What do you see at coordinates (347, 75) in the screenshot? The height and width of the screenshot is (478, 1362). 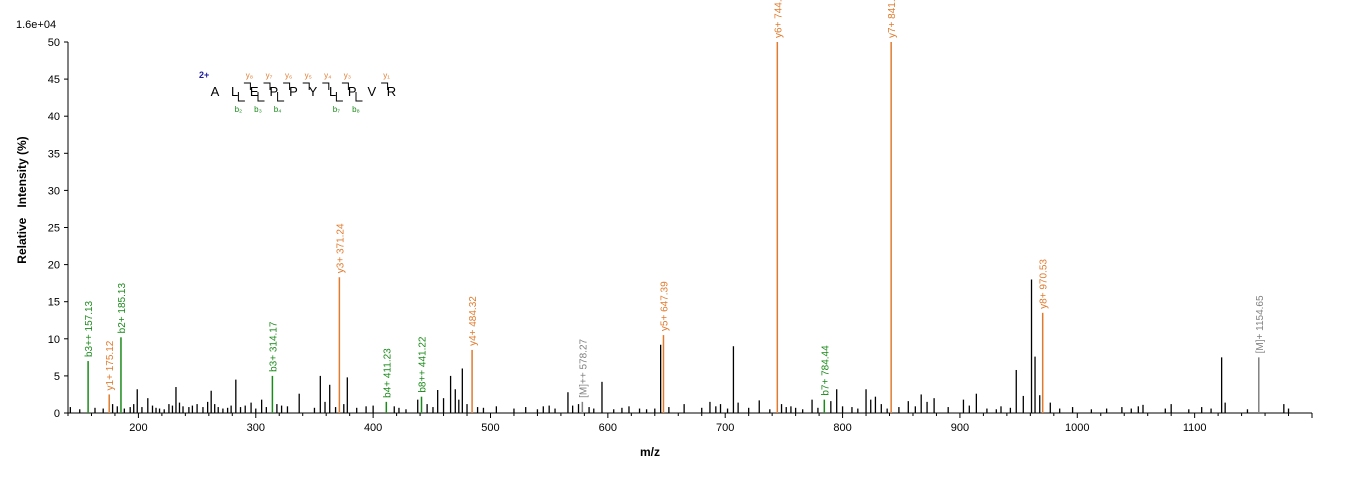 I see `y-fragment-label: y₃` at bounding box center [347, 75].